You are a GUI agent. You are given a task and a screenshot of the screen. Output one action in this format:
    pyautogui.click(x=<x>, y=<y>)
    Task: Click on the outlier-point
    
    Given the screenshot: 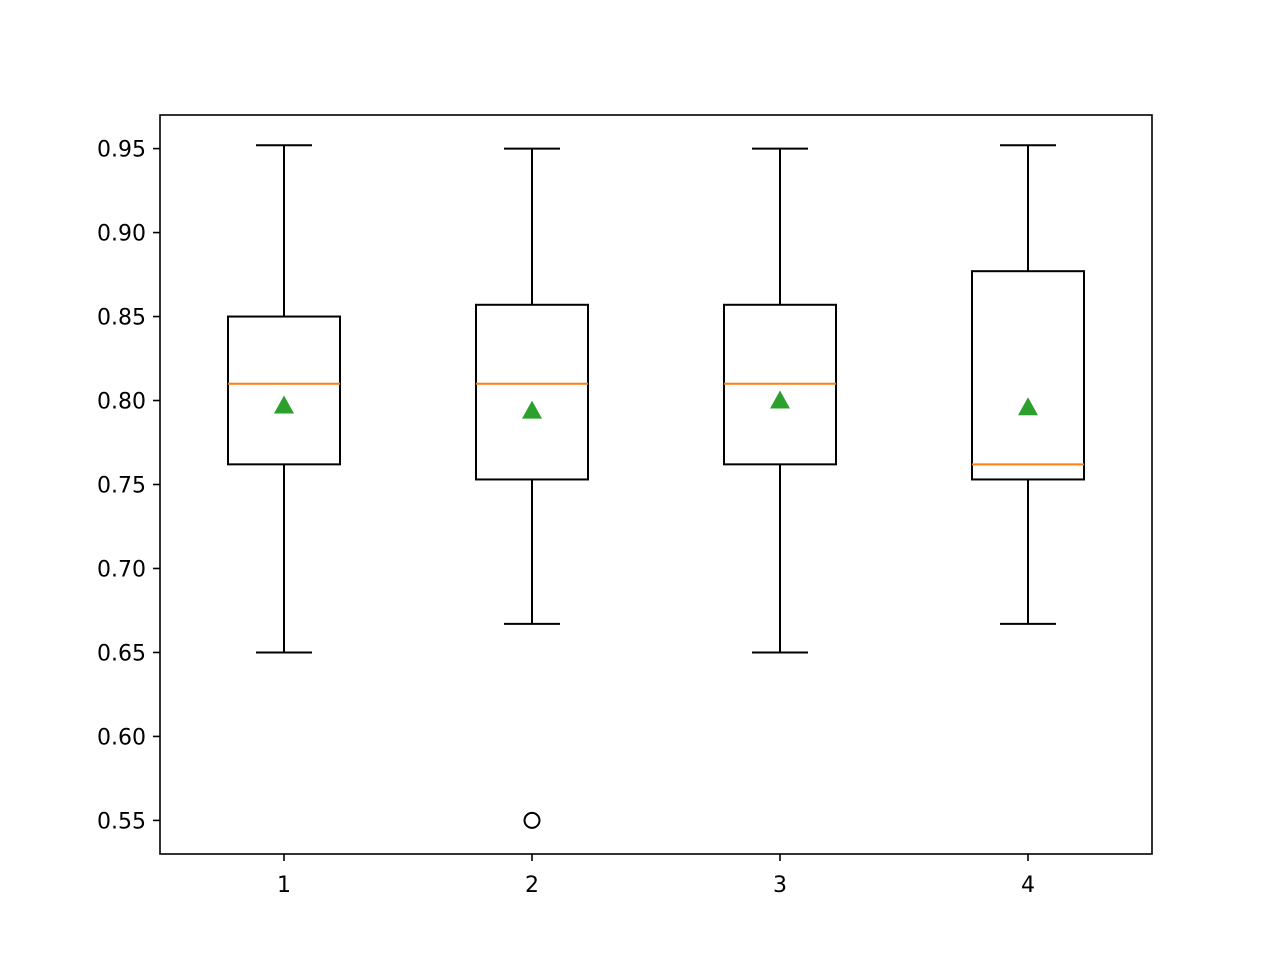 What is the action you would take?
    pyautogui.click(x=532, y=820)
    